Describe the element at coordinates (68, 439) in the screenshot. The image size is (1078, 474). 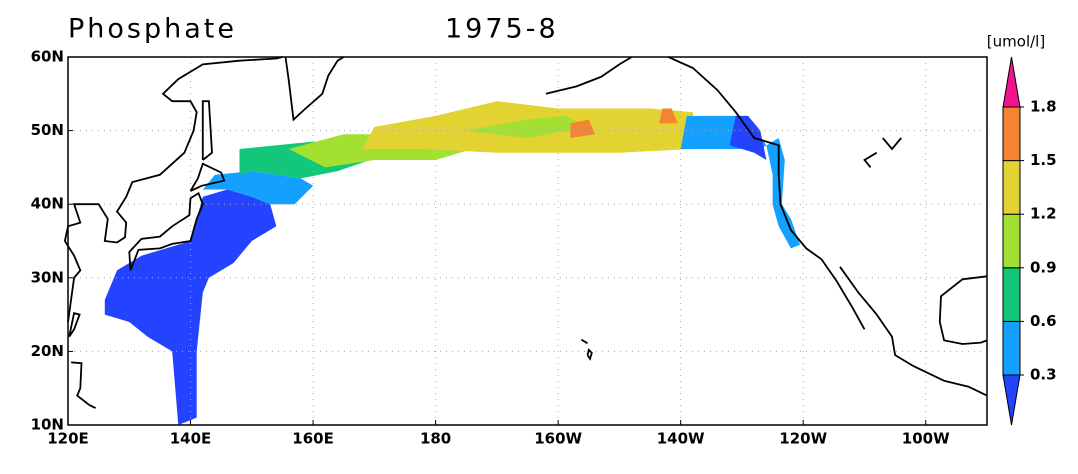
I see `x-tick-label: 120E` at that location.